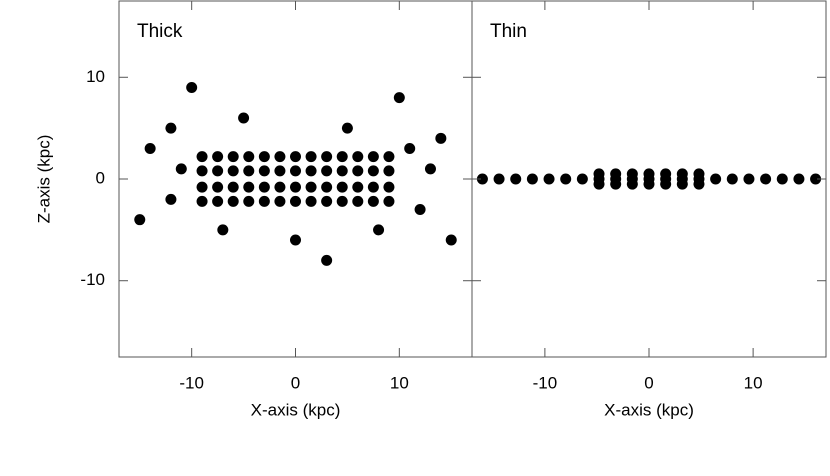  Describe the element at coordinates (160, 31) in the screenshot. I see `panel-title: Thick` at that location.